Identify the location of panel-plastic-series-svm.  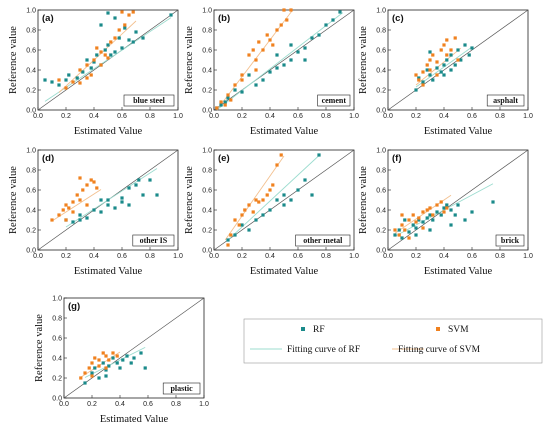
(99, 365).